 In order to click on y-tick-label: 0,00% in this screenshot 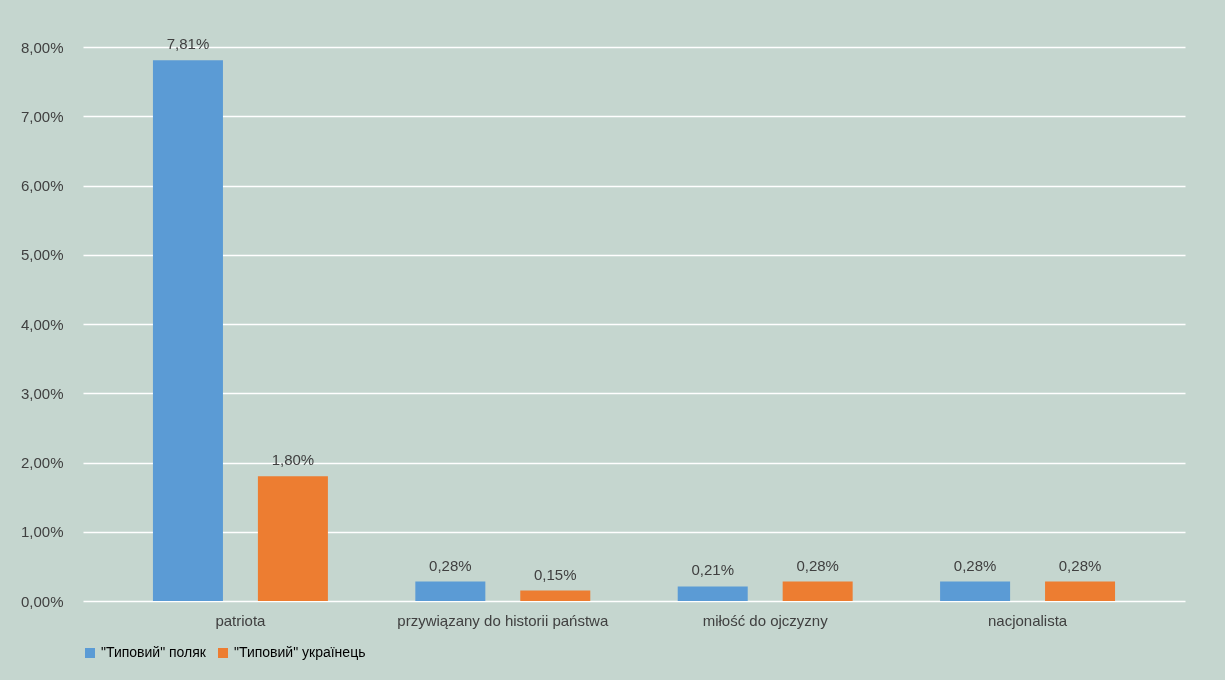, I will do `click(42, 601)`.